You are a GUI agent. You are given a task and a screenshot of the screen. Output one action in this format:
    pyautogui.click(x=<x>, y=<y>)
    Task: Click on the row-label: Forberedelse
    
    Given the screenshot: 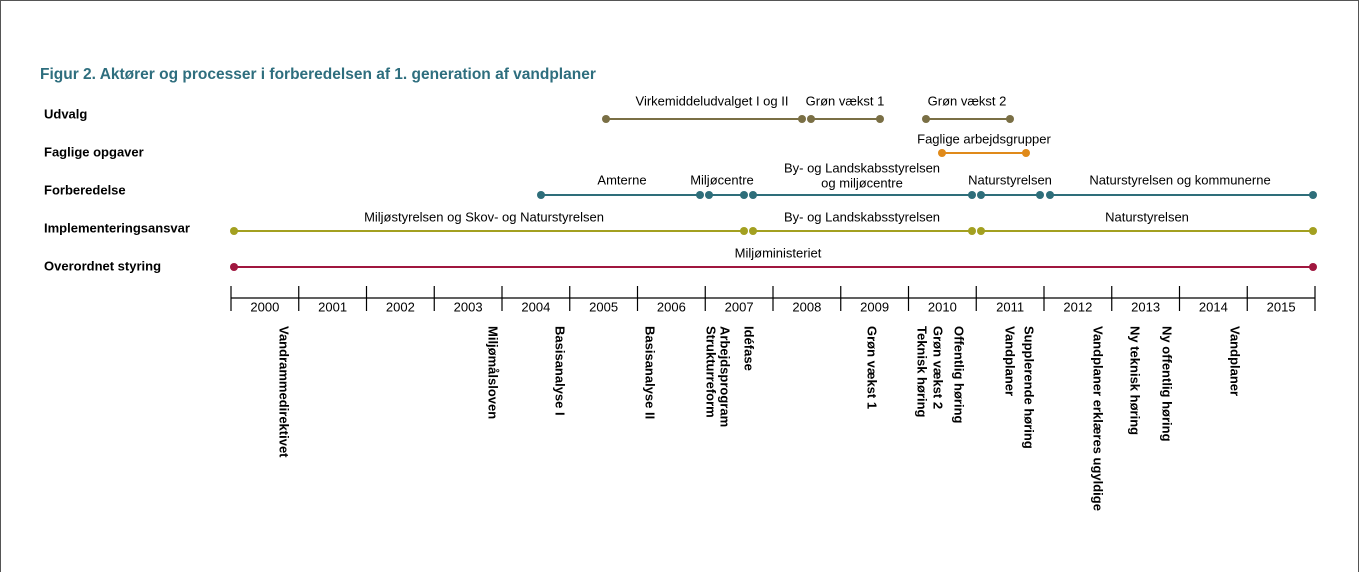 What is the action you would take?
    pyautogui.click(x=85, y=189)
    